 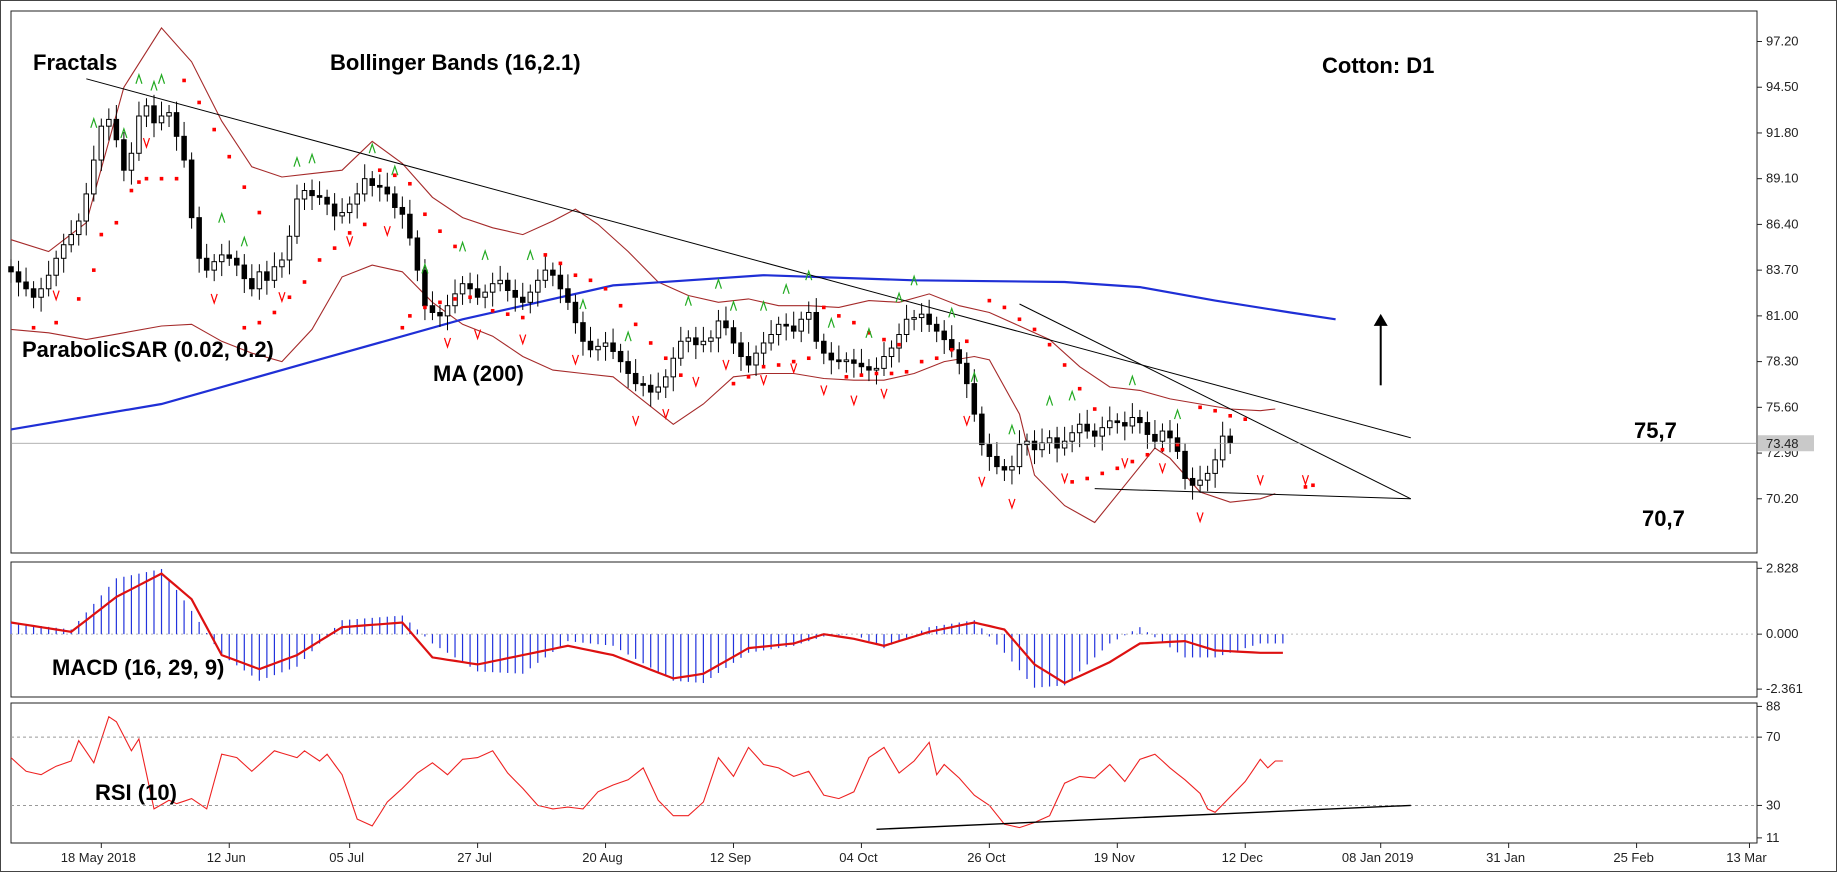 I want to click on y-tick-label: 91.80, so click(x=1782, y=132).